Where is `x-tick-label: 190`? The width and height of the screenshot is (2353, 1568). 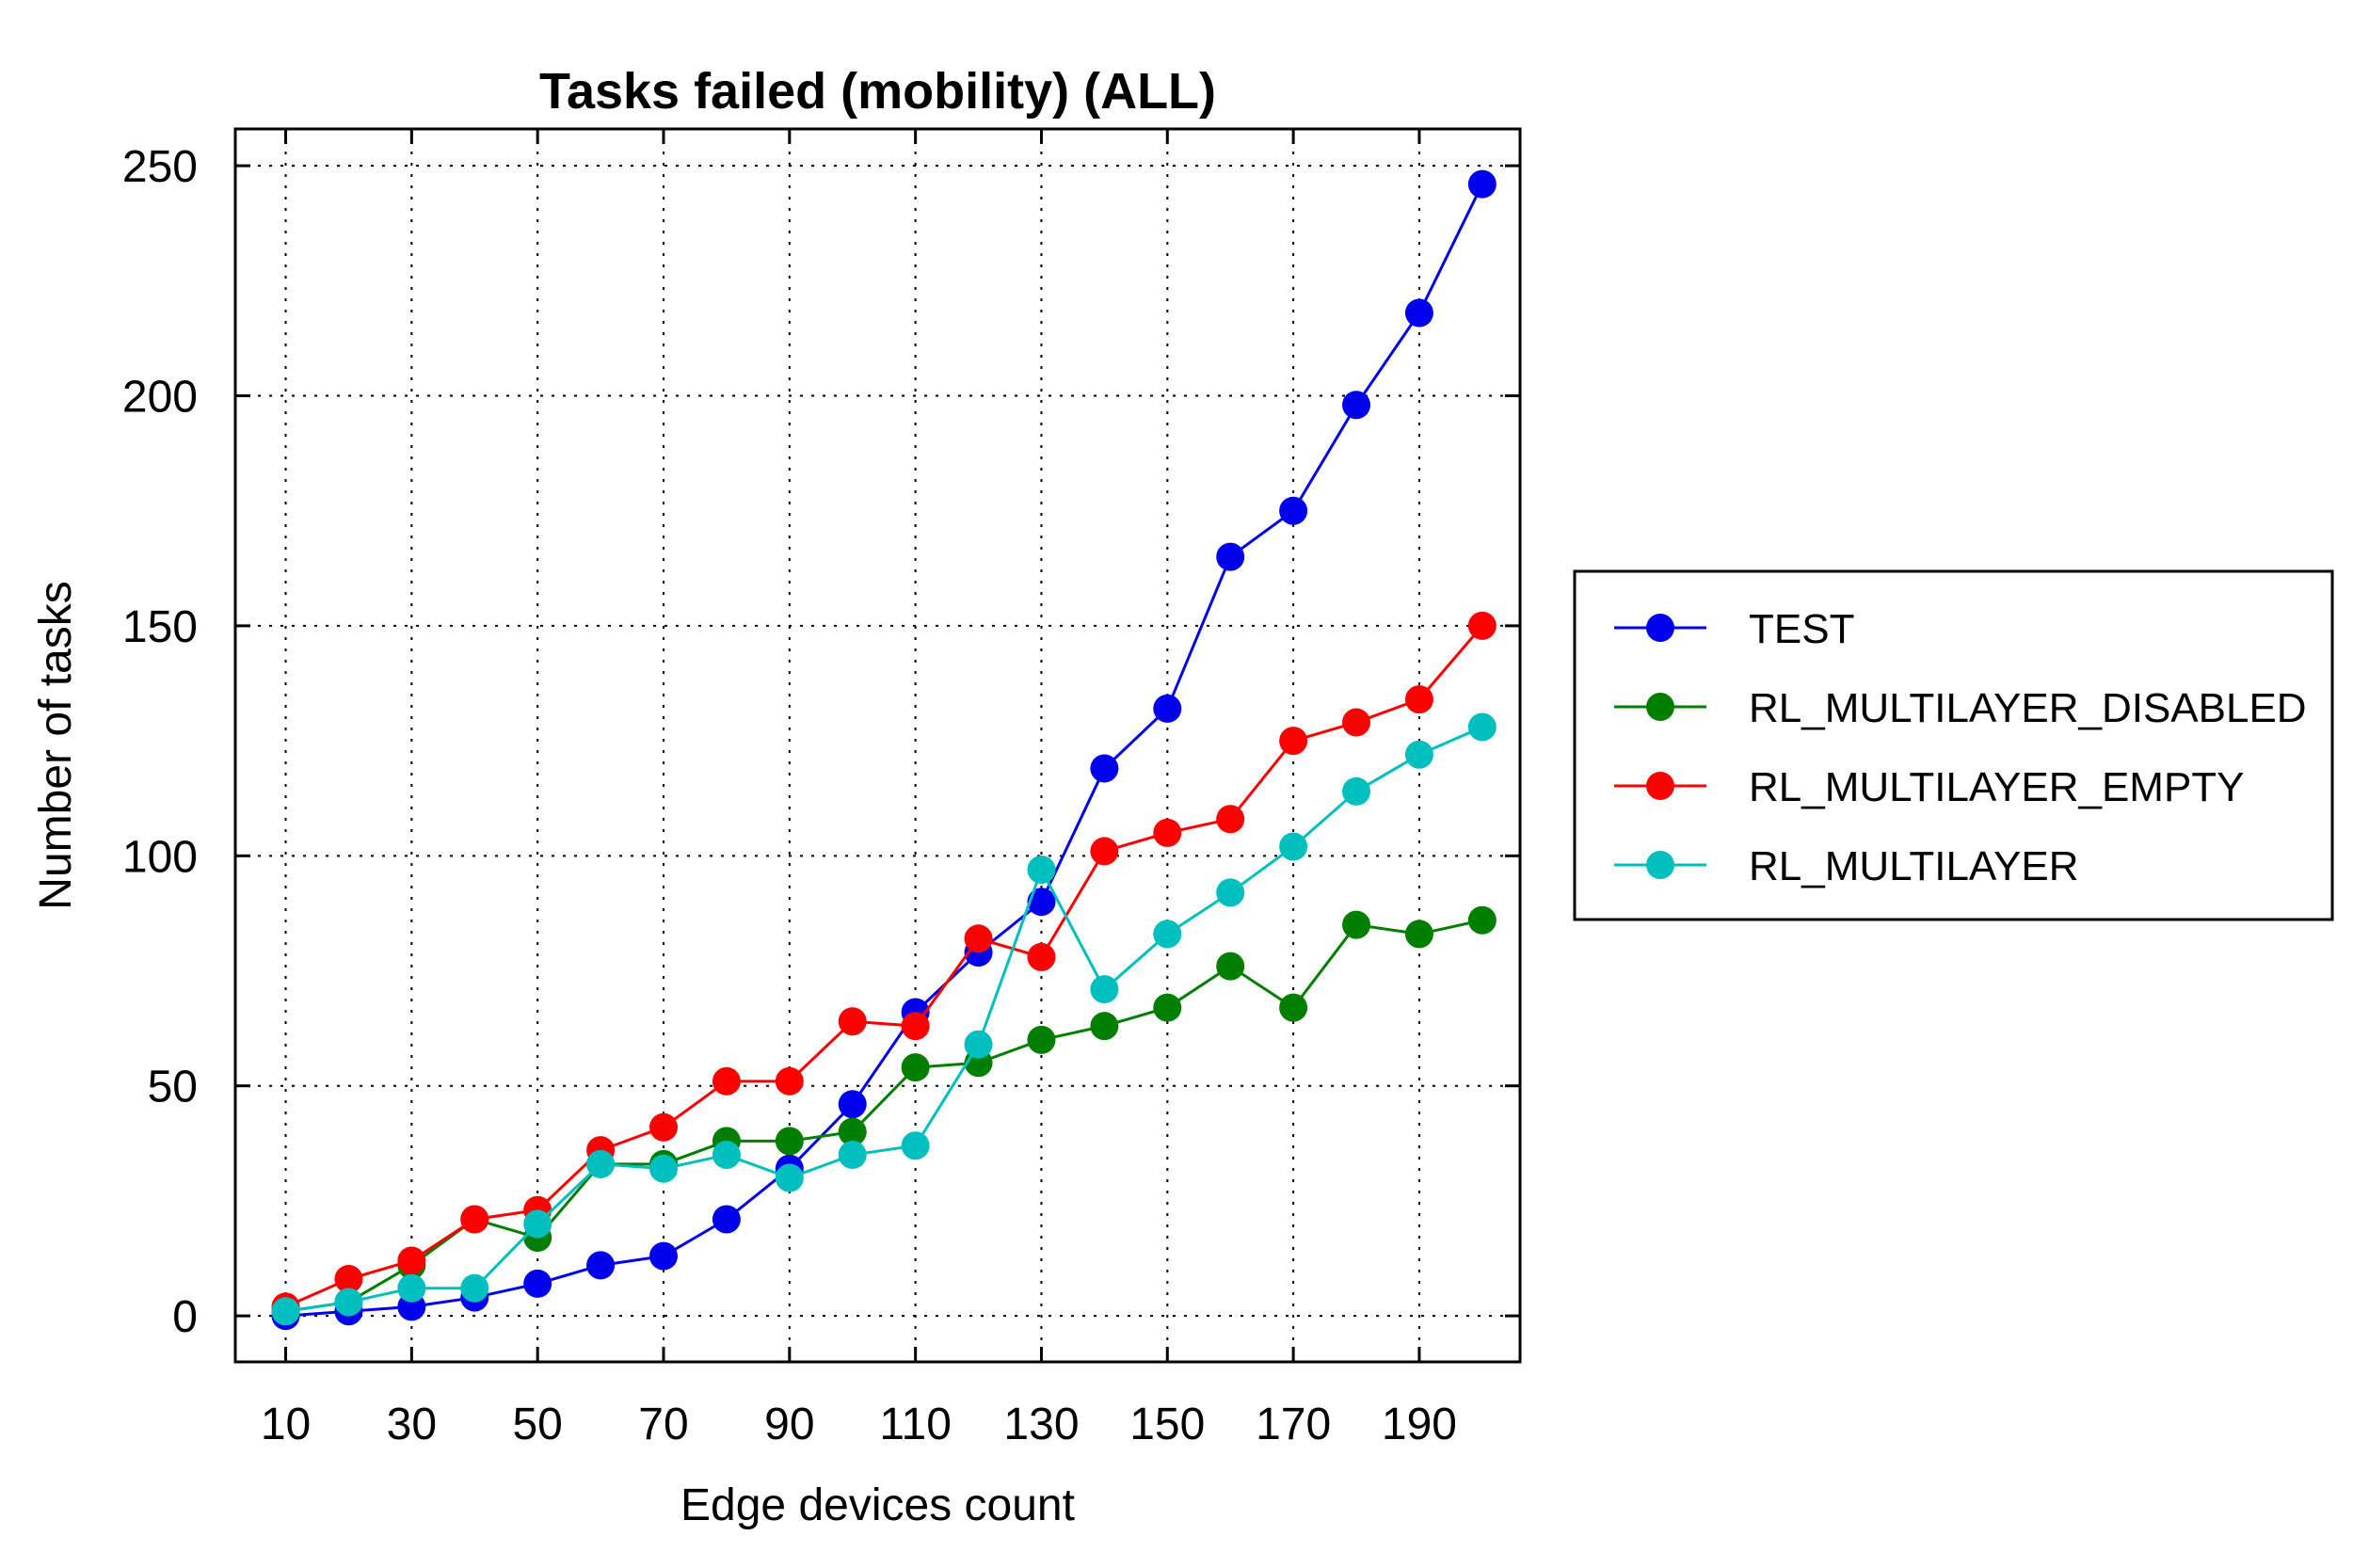 x-tick-label: 190 is located at coordinates (1419, 1424).